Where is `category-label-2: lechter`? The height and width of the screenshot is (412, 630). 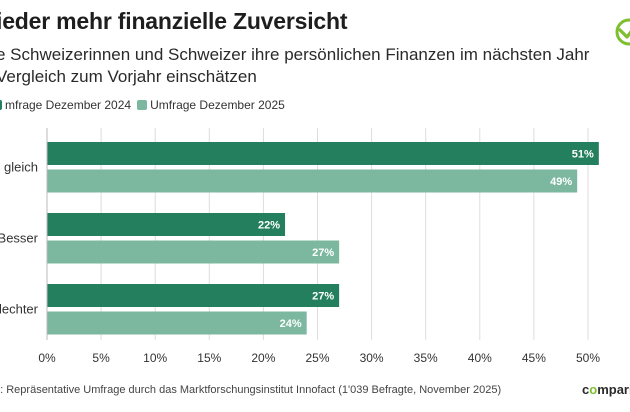 category-label-2: lechter is located at coordinates (19, 308).